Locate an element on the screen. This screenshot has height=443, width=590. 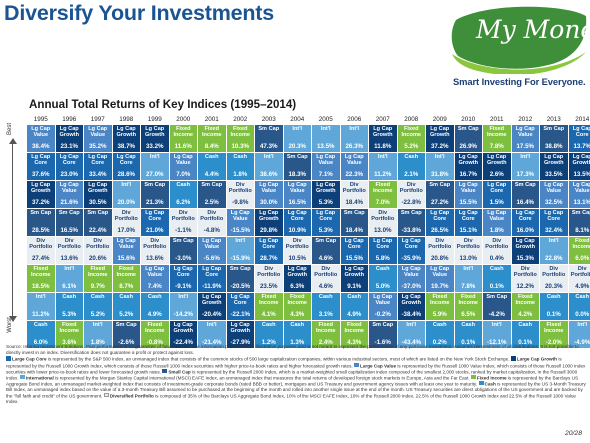
return-cell: Lg Cap Growth 11.8% is located at coordinates (383, 138).